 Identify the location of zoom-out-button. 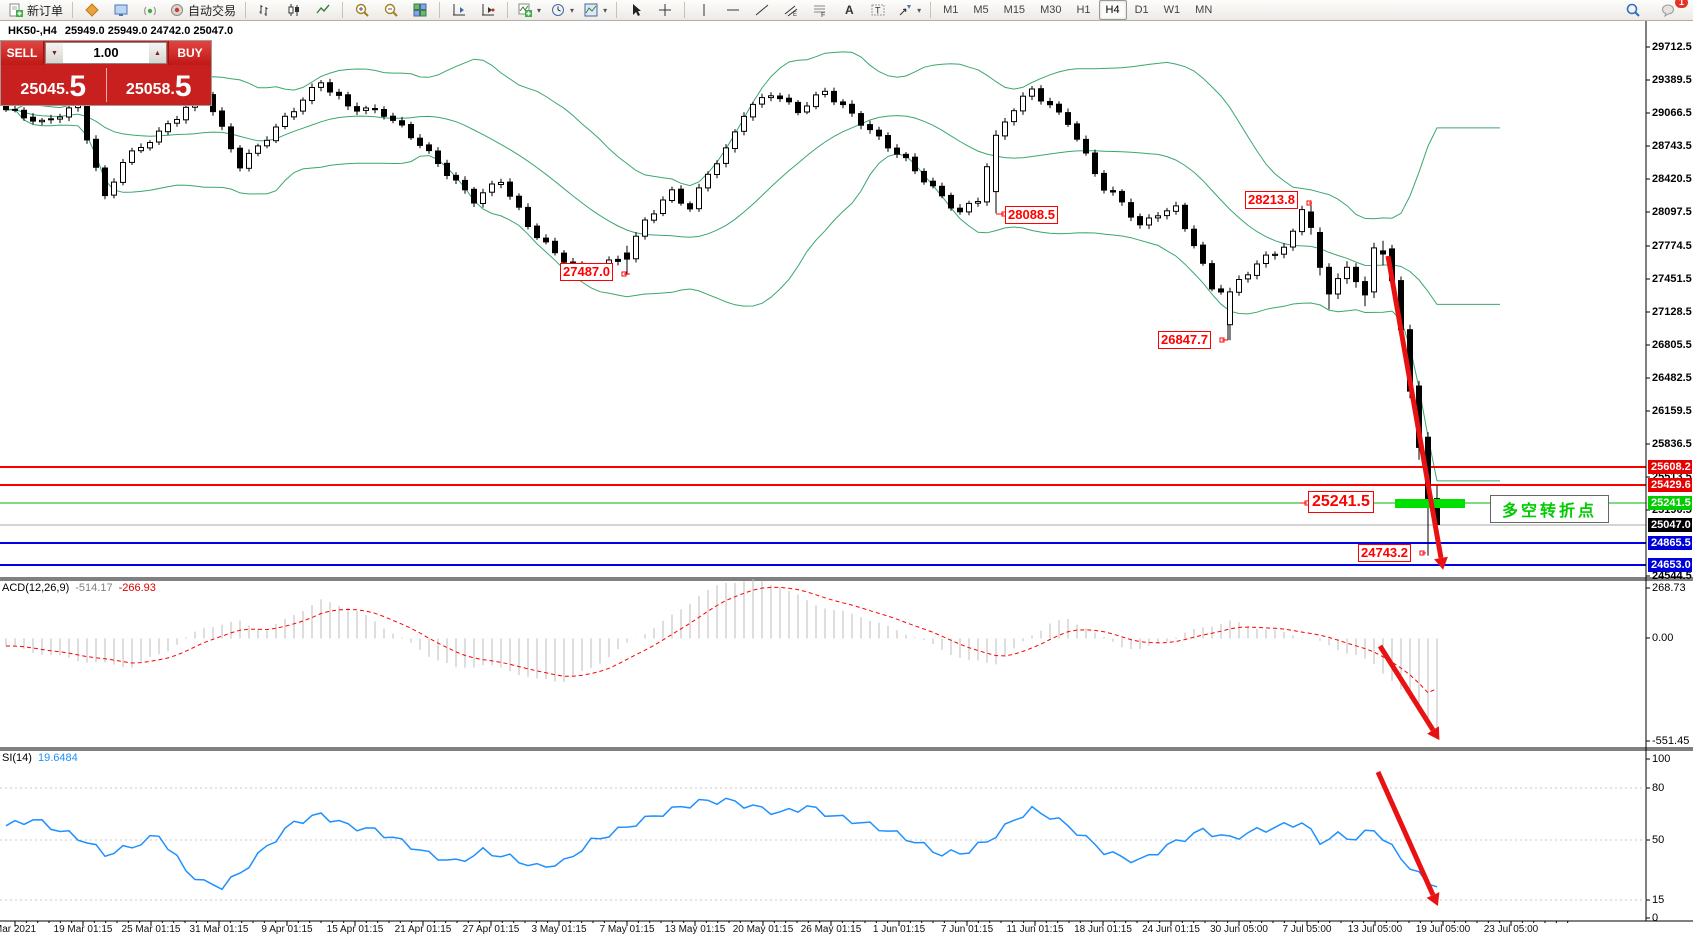
(391, 10).